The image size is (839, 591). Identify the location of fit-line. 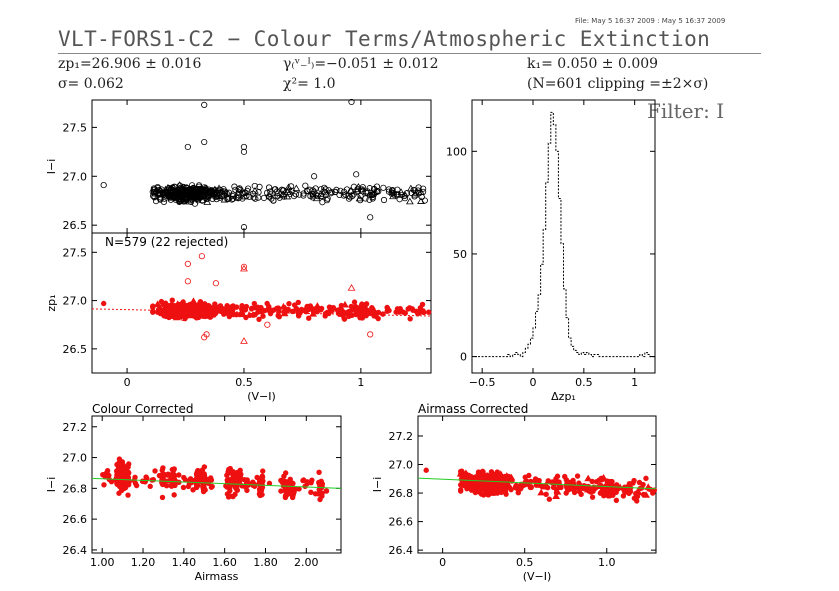
(537, 483).